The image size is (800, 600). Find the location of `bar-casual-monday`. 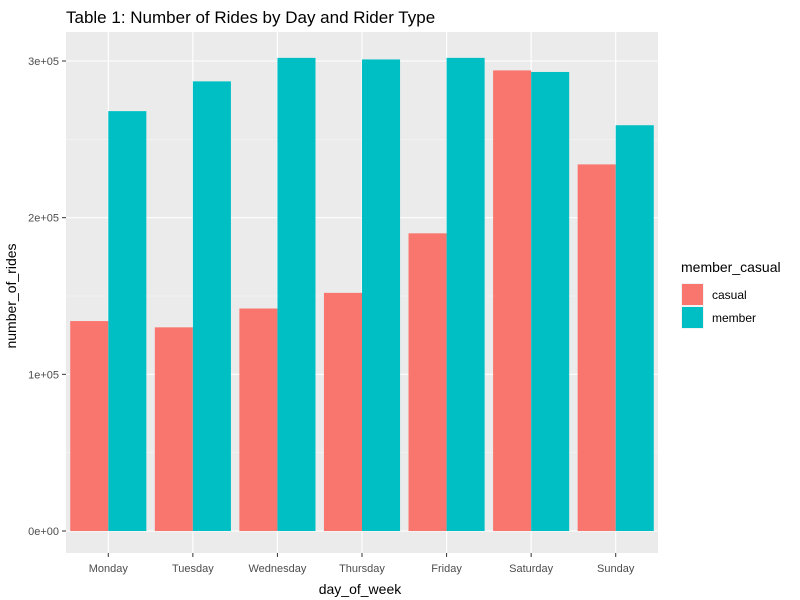

bar-casual-monday is located at coordinates (89, 426).